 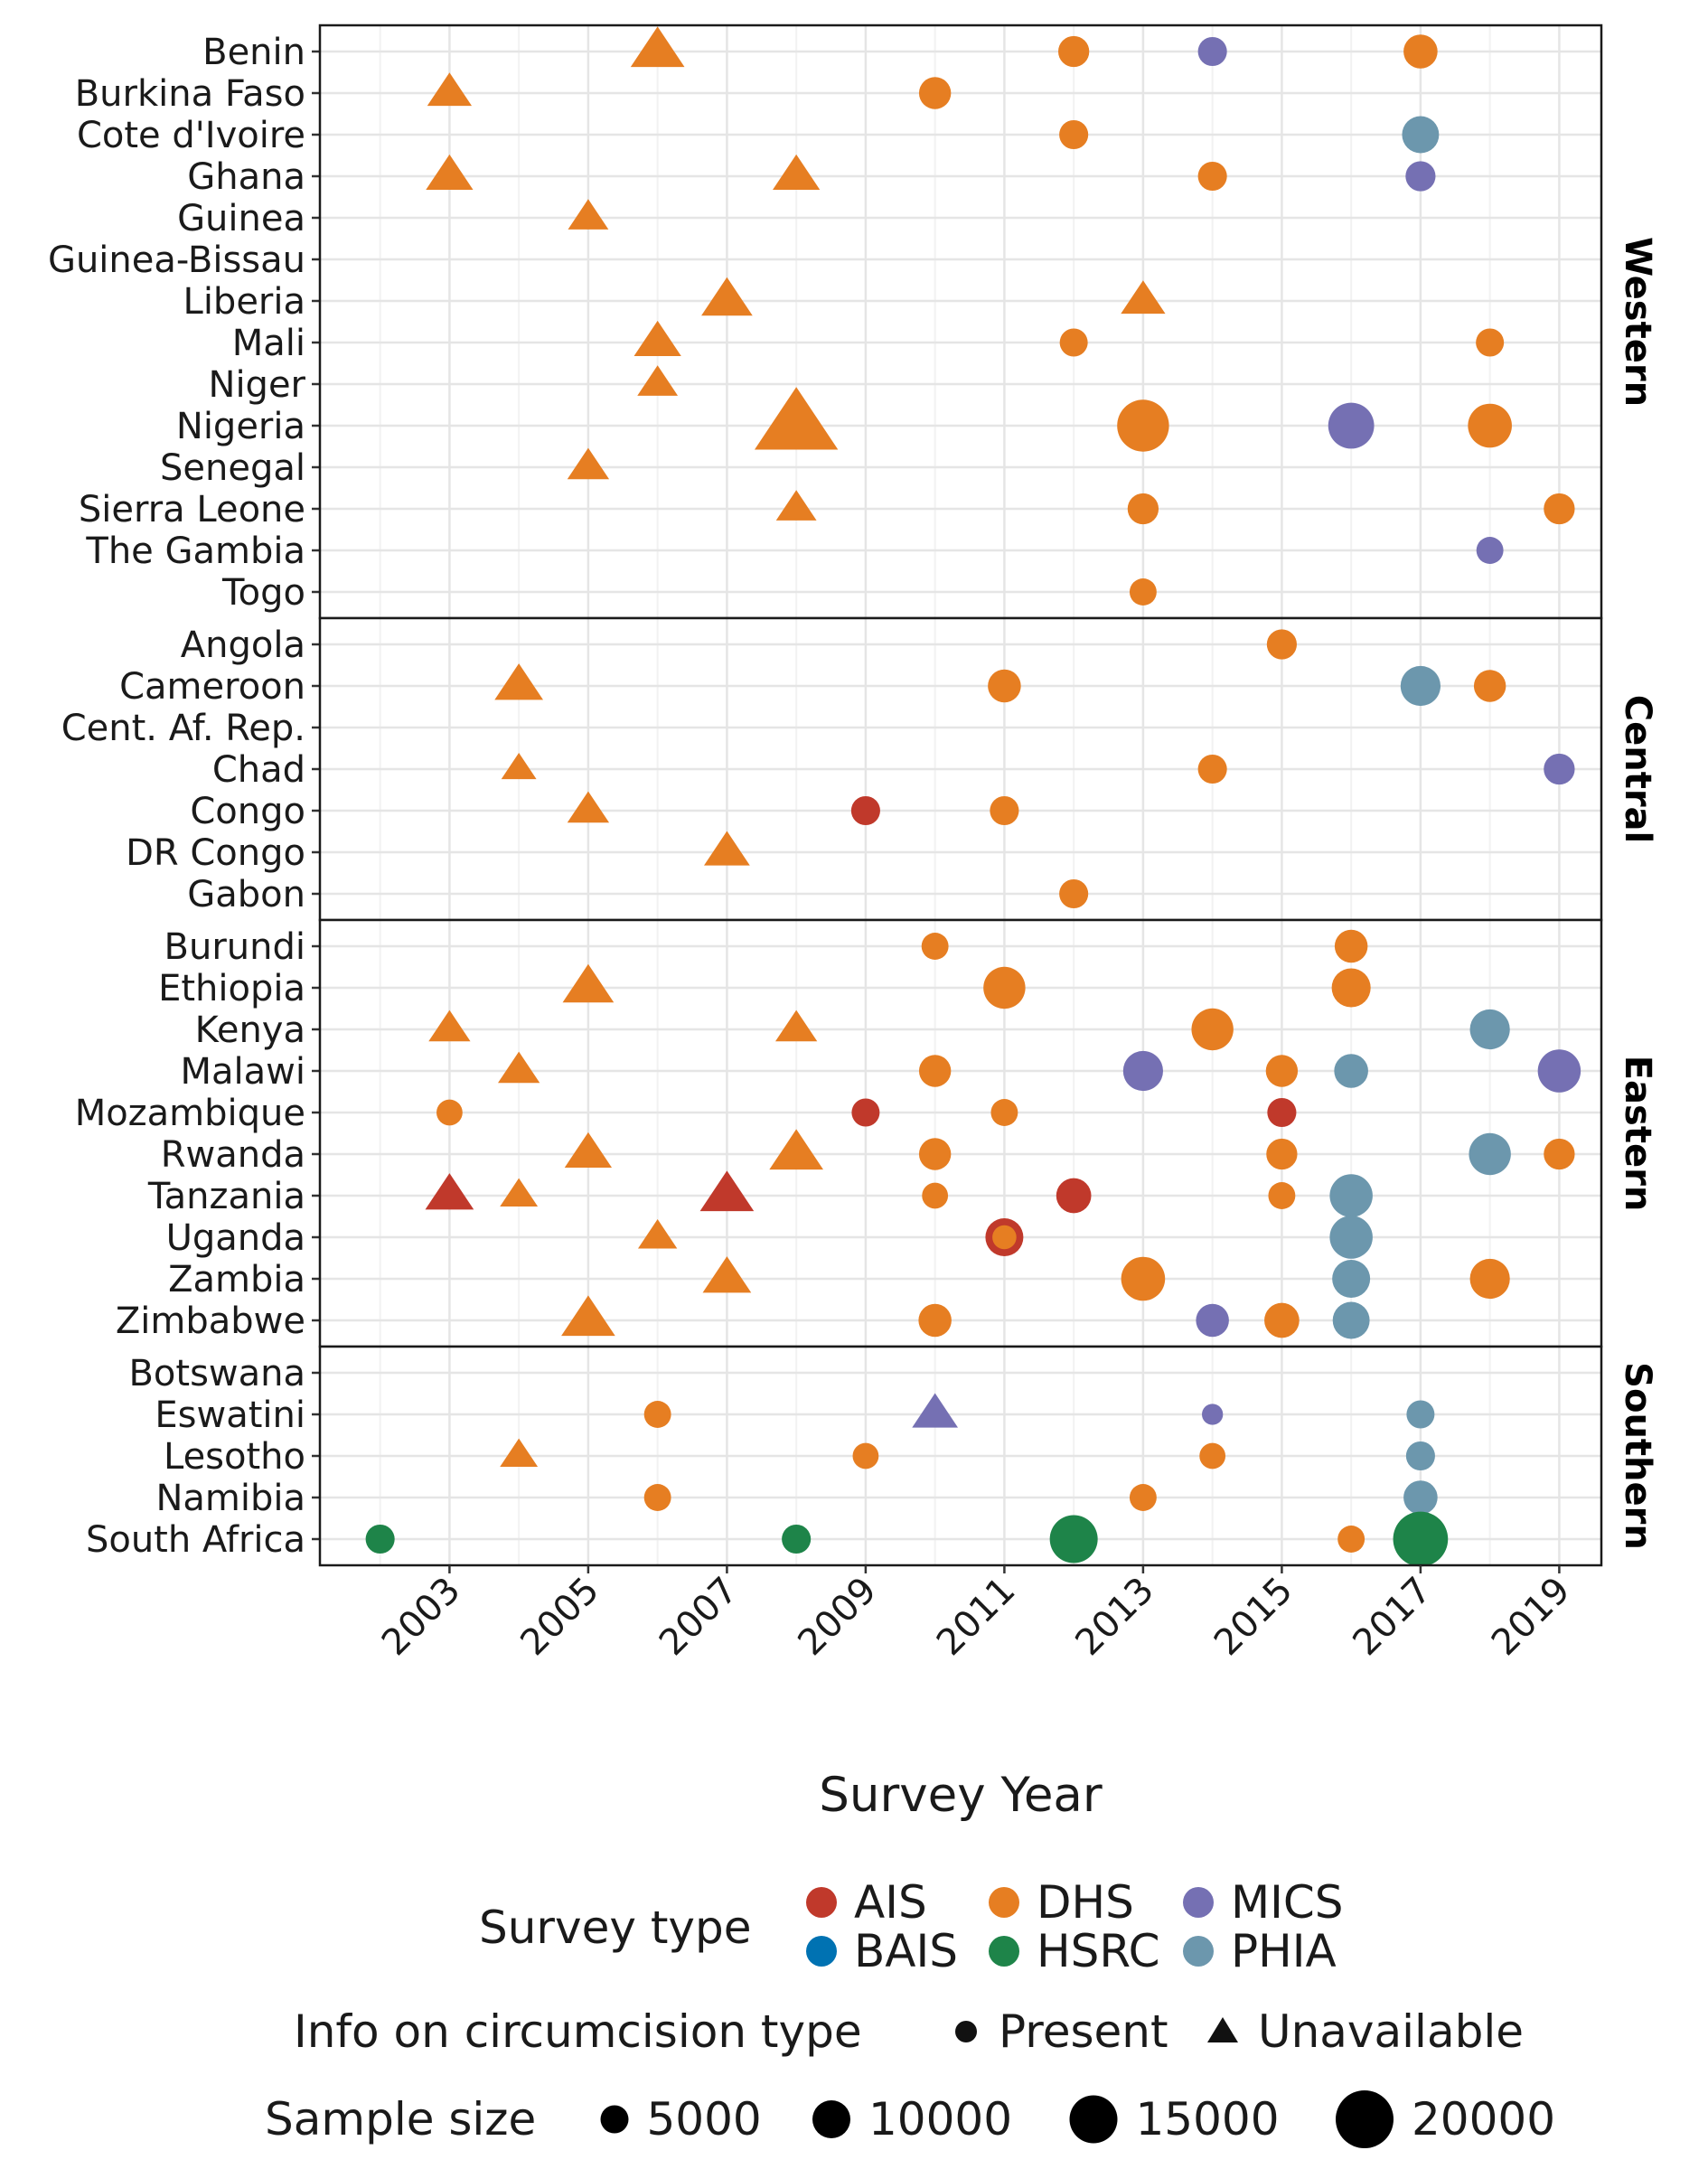 I want to click on point-cameroon-2018-dhs, so click(x=1489, y=686).